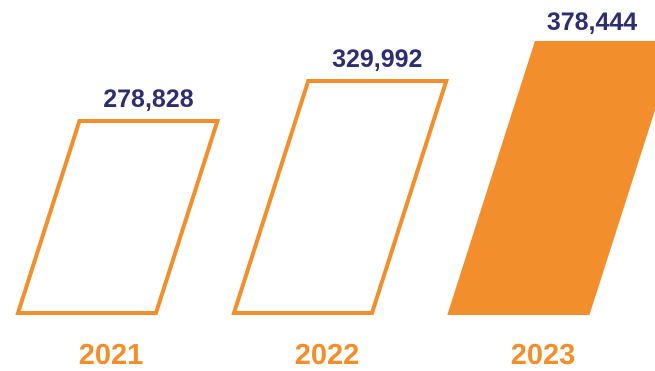 The height and width of the screenshot is (371, 655). Describe the element at coordinates (111, 355) in the screenshot. I see `year-label-2021: 2021` at that location.